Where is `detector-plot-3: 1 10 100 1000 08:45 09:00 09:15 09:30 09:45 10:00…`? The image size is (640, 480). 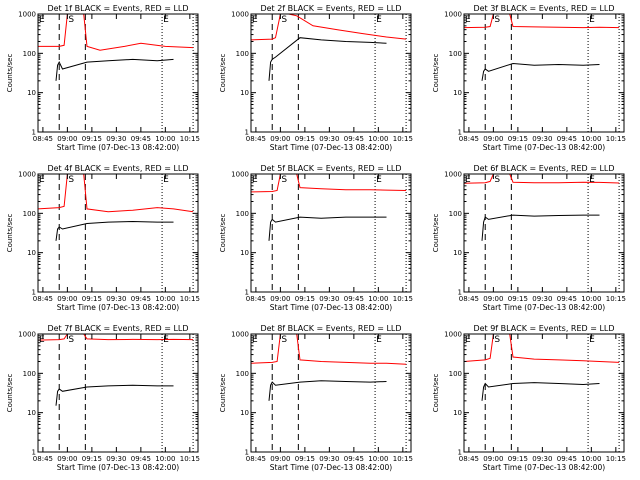 detector-plot-3: 1 10 100 1000 08:45 09:00 09:15 09:30 09:45 10:00… is located at coordinates (529, 78).